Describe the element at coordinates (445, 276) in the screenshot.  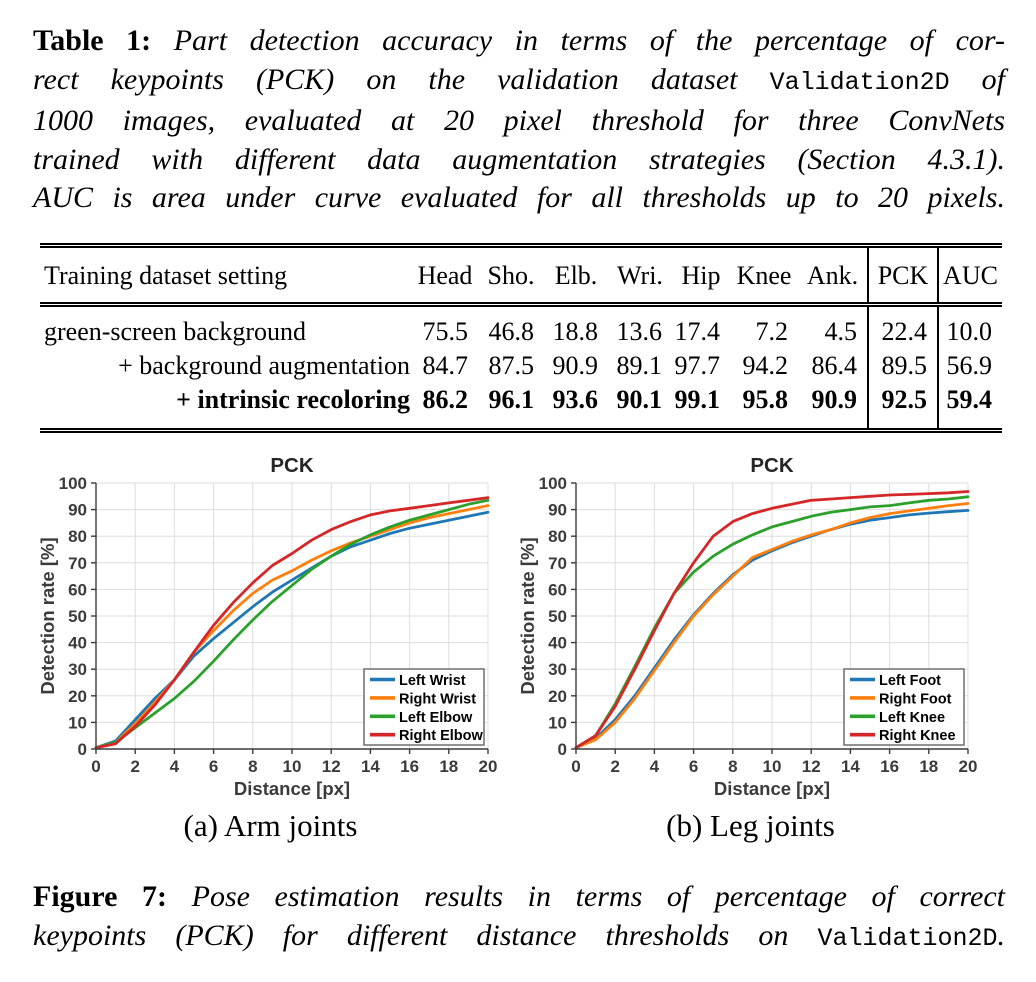
I see `column-header: Head` at that location.